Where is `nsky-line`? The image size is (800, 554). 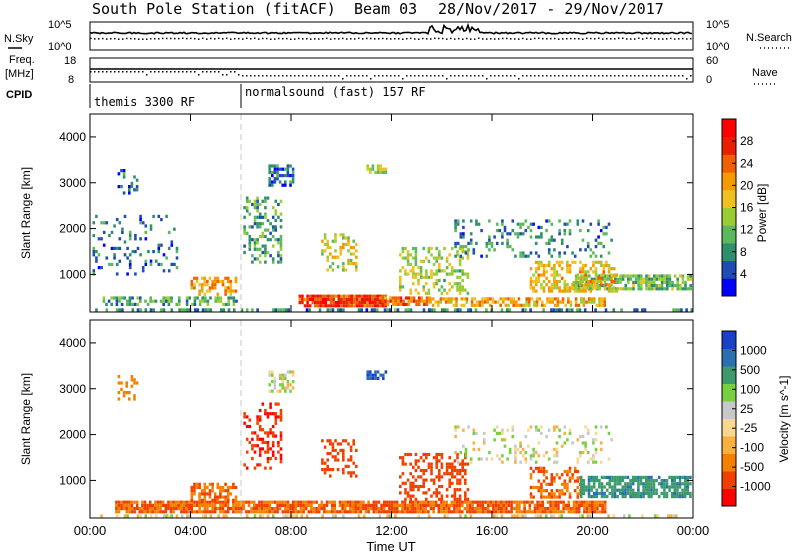 nsky-line is located at coordinates (391, 28).